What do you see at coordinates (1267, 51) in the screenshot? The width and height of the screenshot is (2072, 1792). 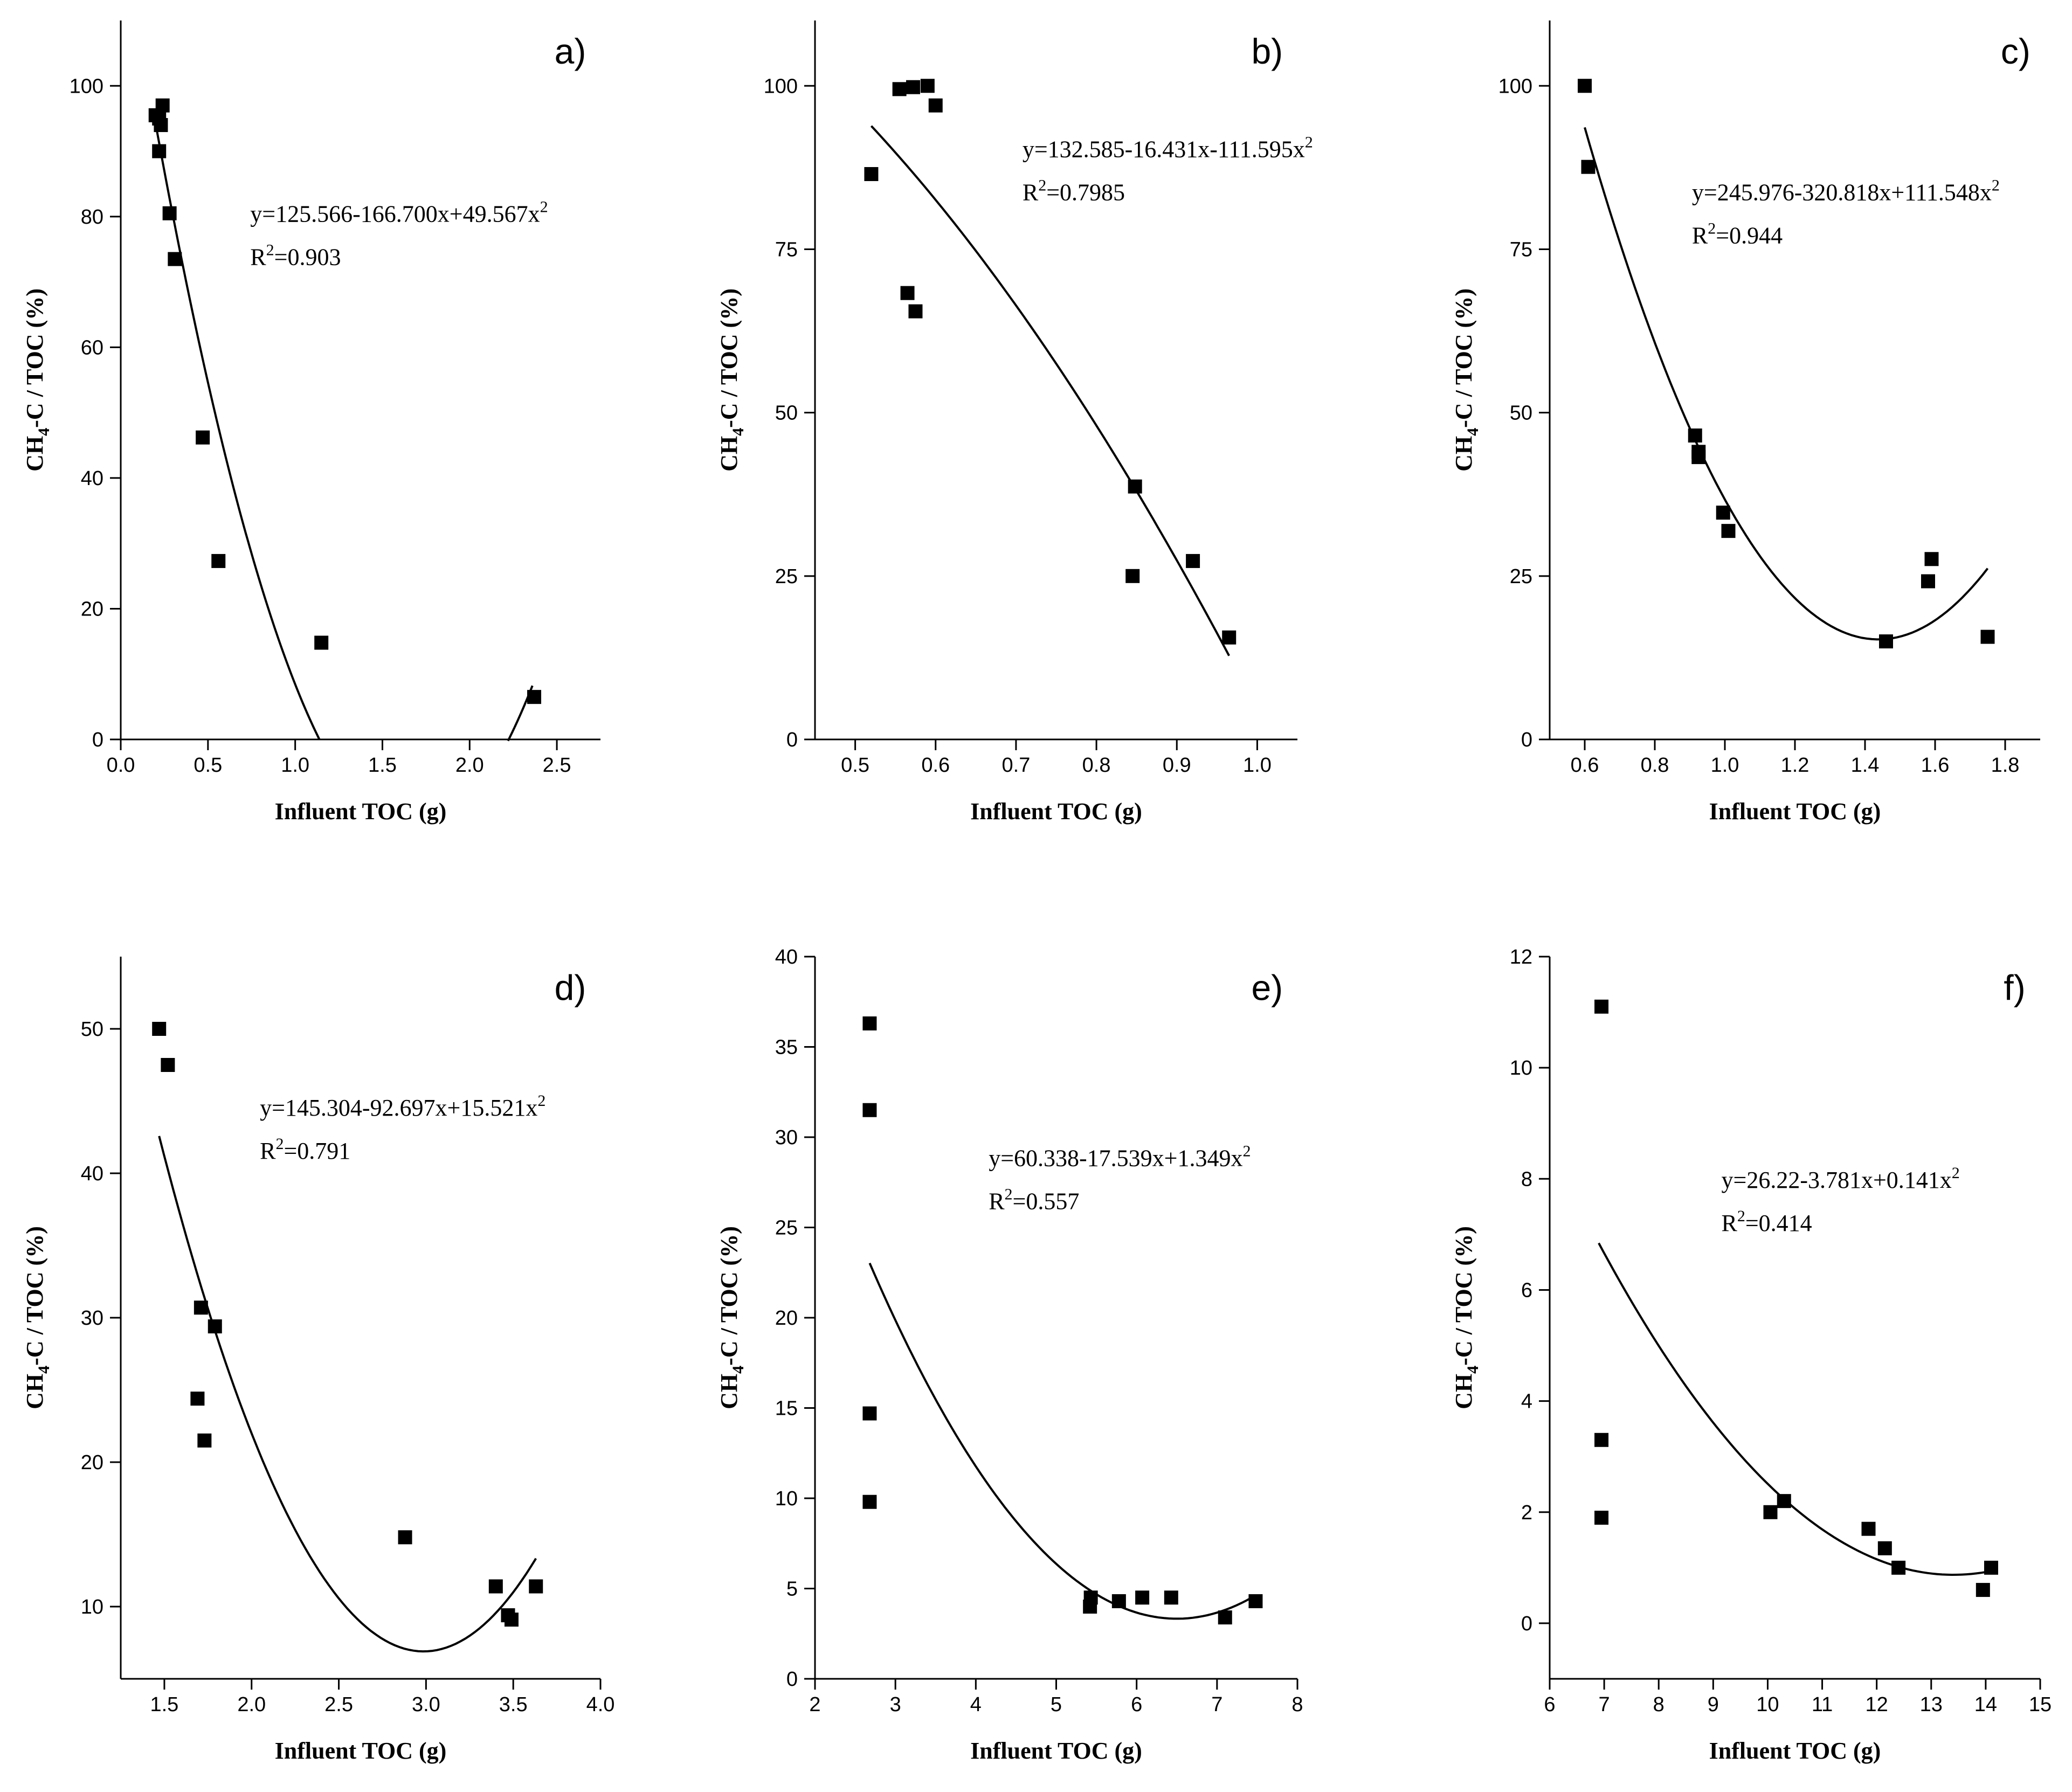 I see `panel-label: b)` at bounding box center [1267, 51].